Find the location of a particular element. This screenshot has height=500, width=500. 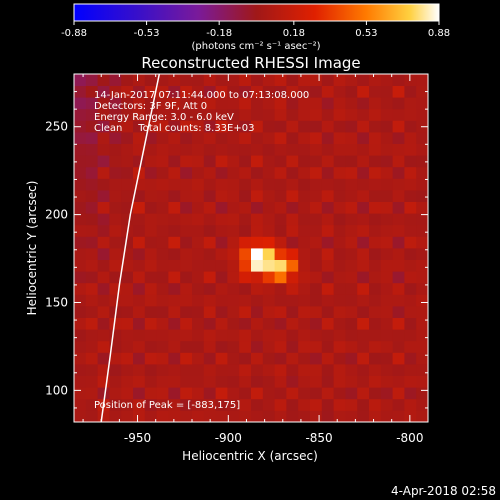

colorbar-tick-label: 0.18 is located at coordinates (294, 33).